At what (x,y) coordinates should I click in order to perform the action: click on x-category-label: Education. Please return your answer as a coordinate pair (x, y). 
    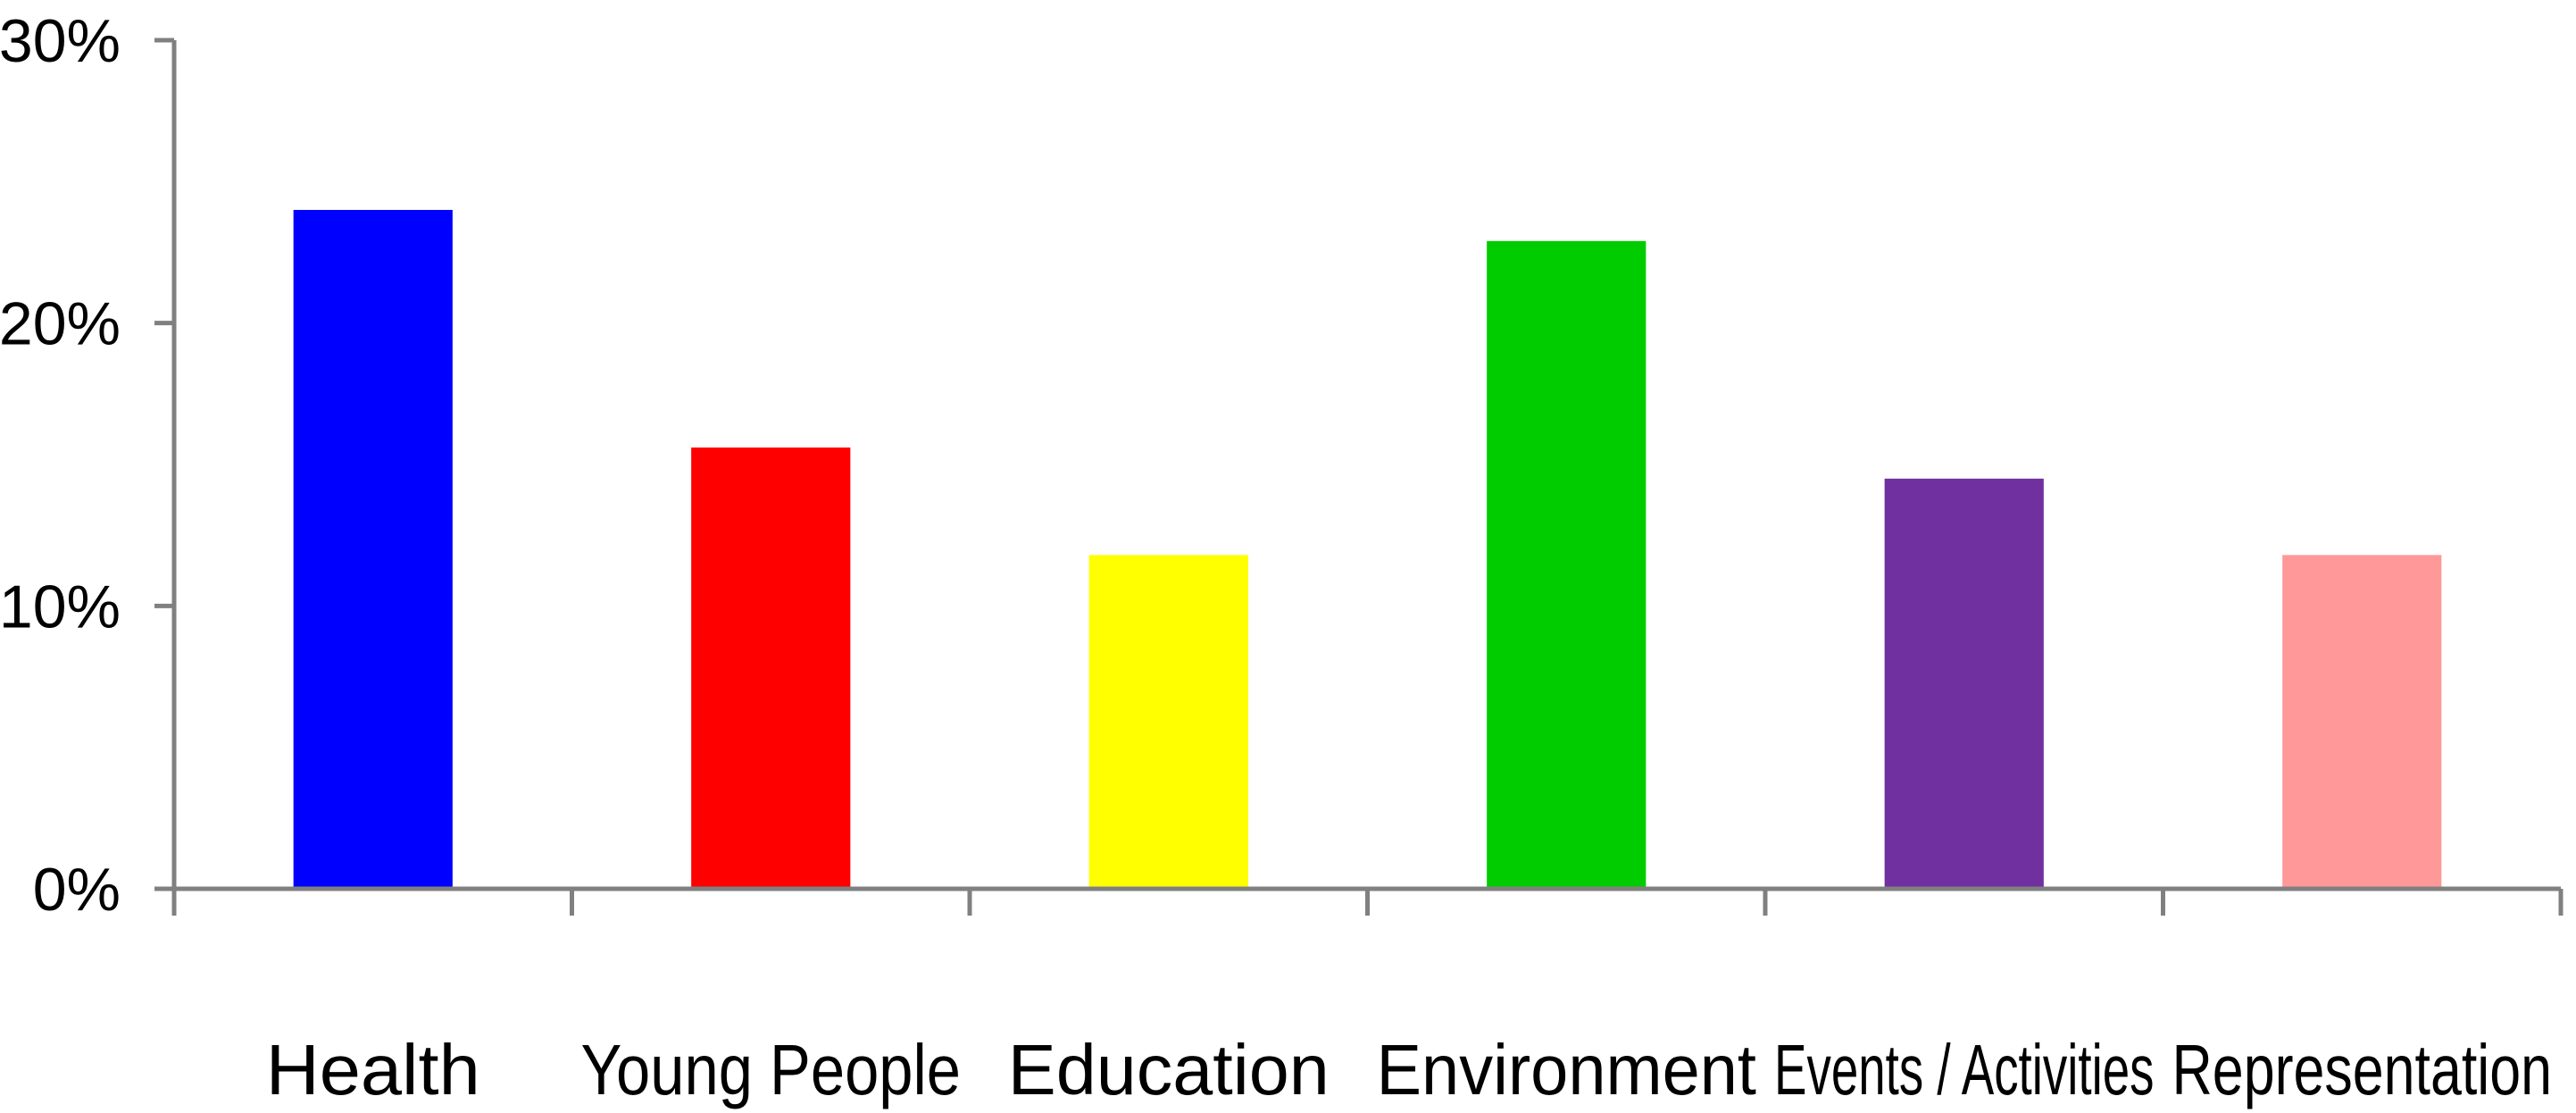
    Looking at the image, I should click on (1169, 1069).